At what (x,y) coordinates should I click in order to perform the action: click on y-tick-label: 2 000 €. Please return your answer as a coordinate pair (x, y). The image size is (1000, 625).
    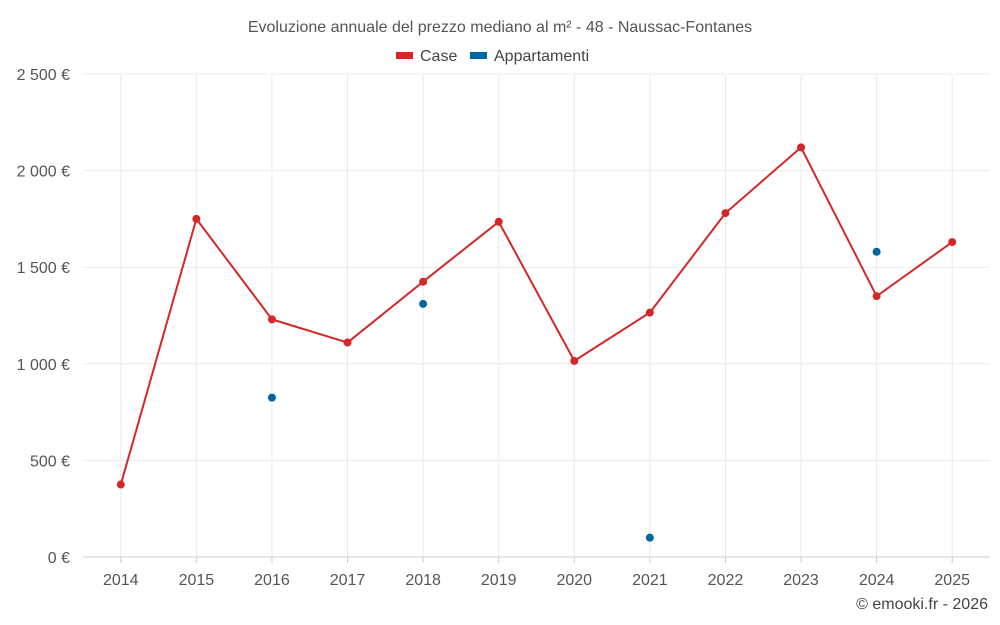
    Looking at the image, I should click on (43, 172).